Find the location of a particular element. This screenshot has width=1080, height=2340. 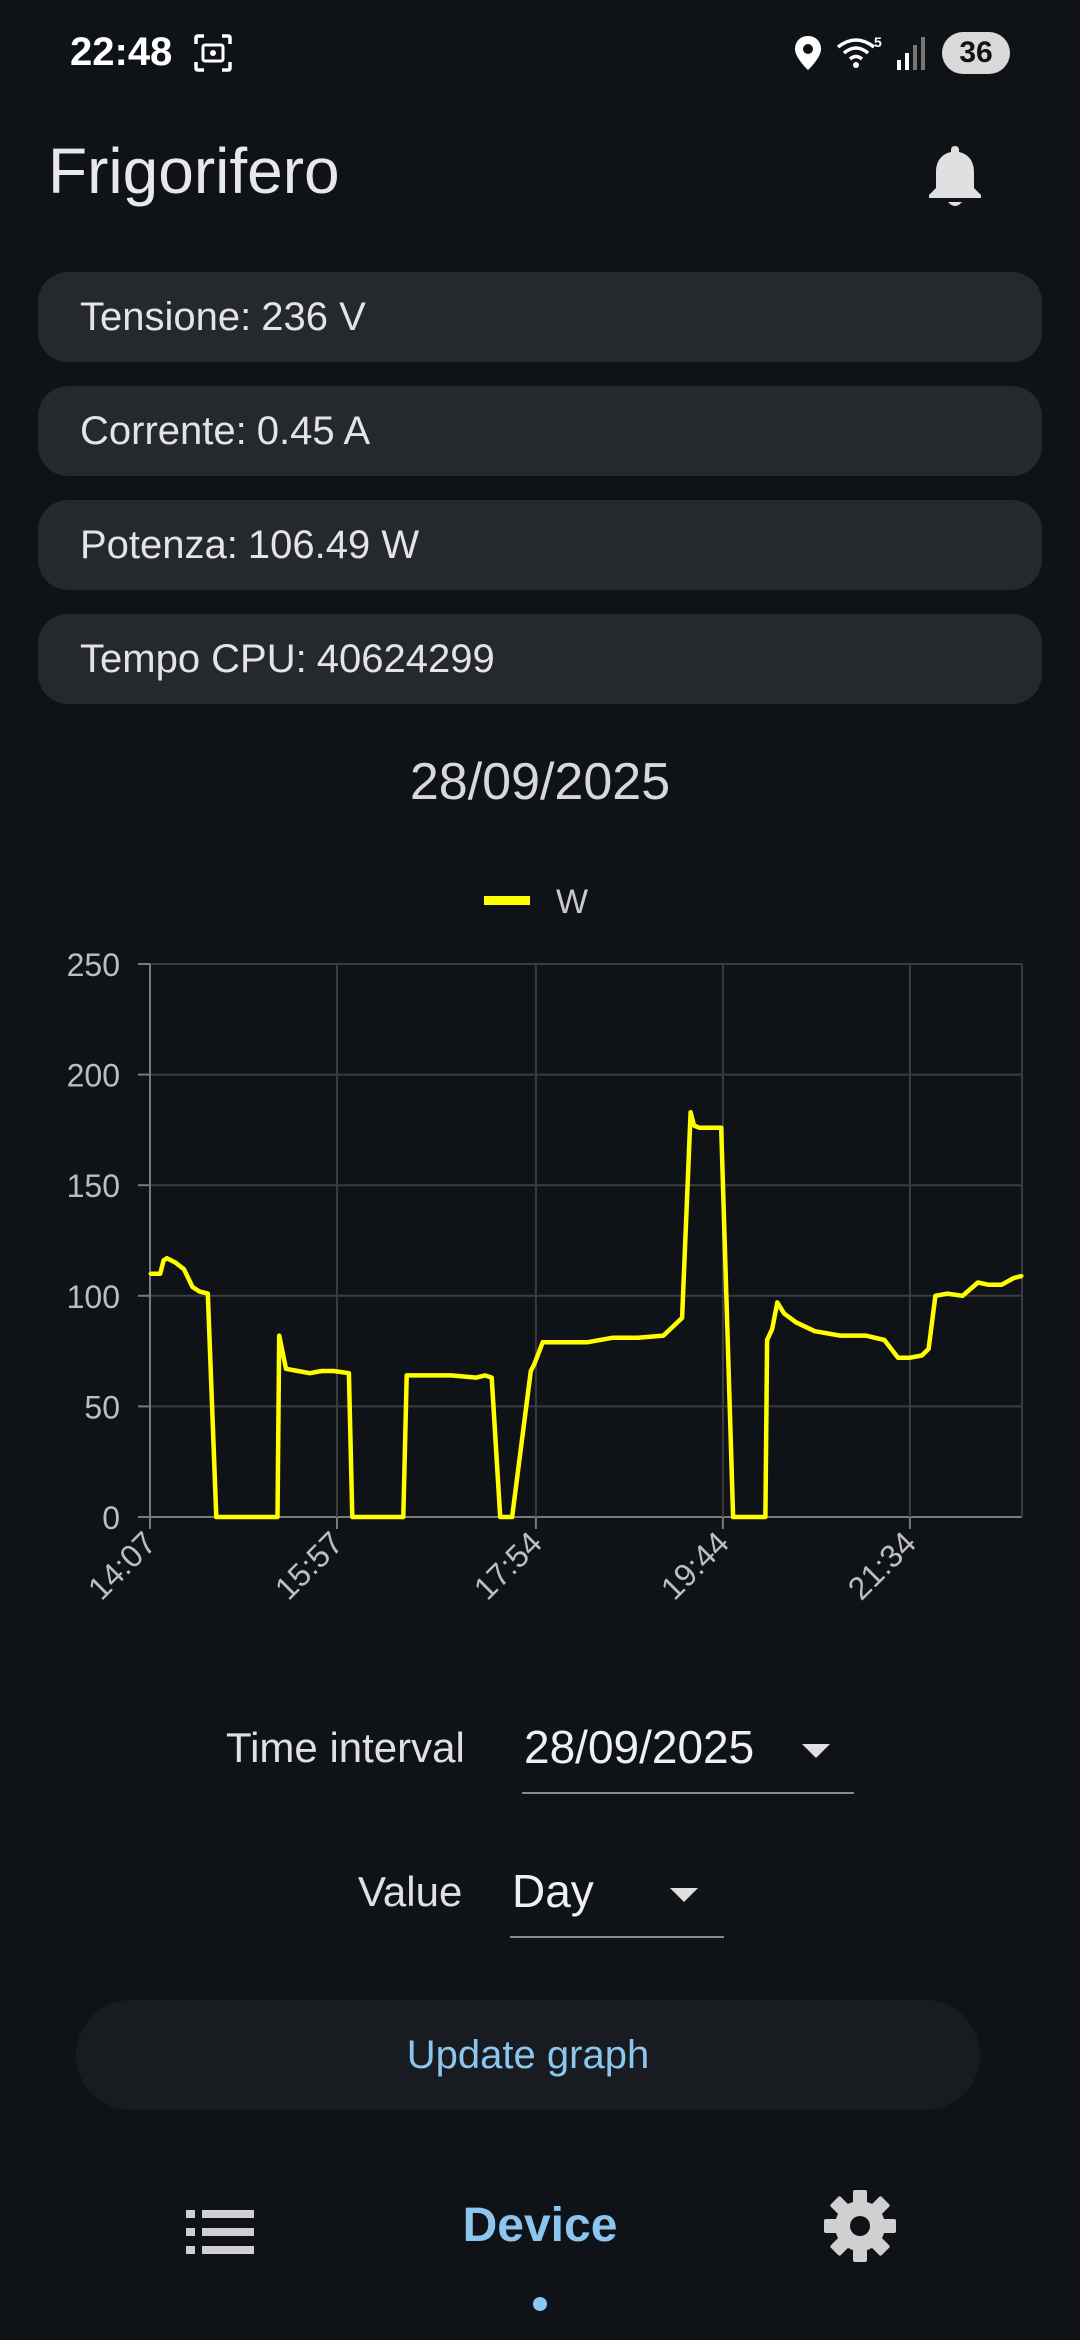

page-title: Frigorifero is located at coordinates (194, 171).